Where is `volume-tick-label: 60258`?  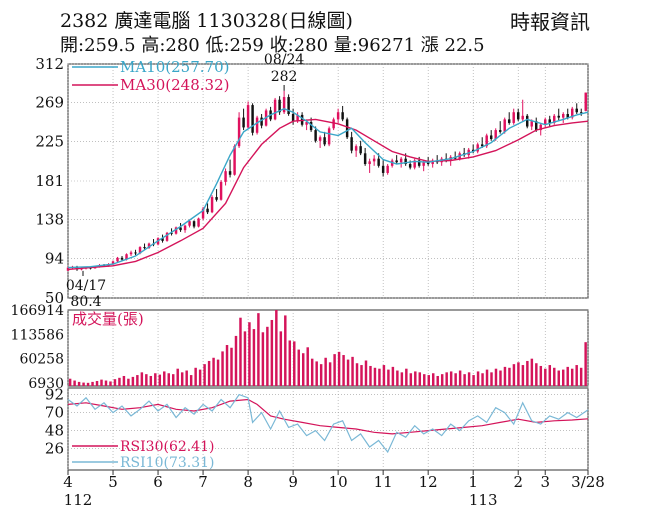
volume-tick-label: 60258 is located at coordinates (41, 360).